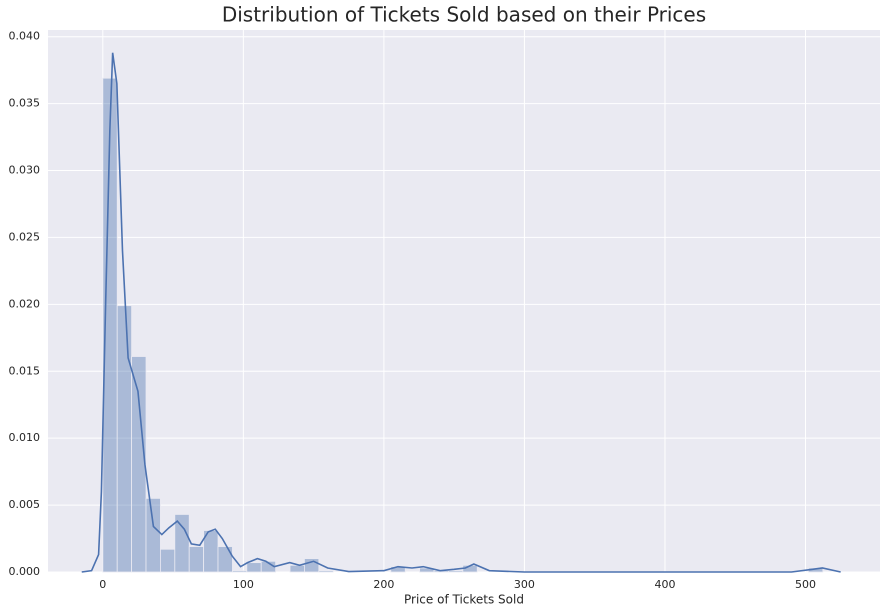 The image size is (894, 612). I want to click on y-tick-label: 0.030, so click(25, 170).